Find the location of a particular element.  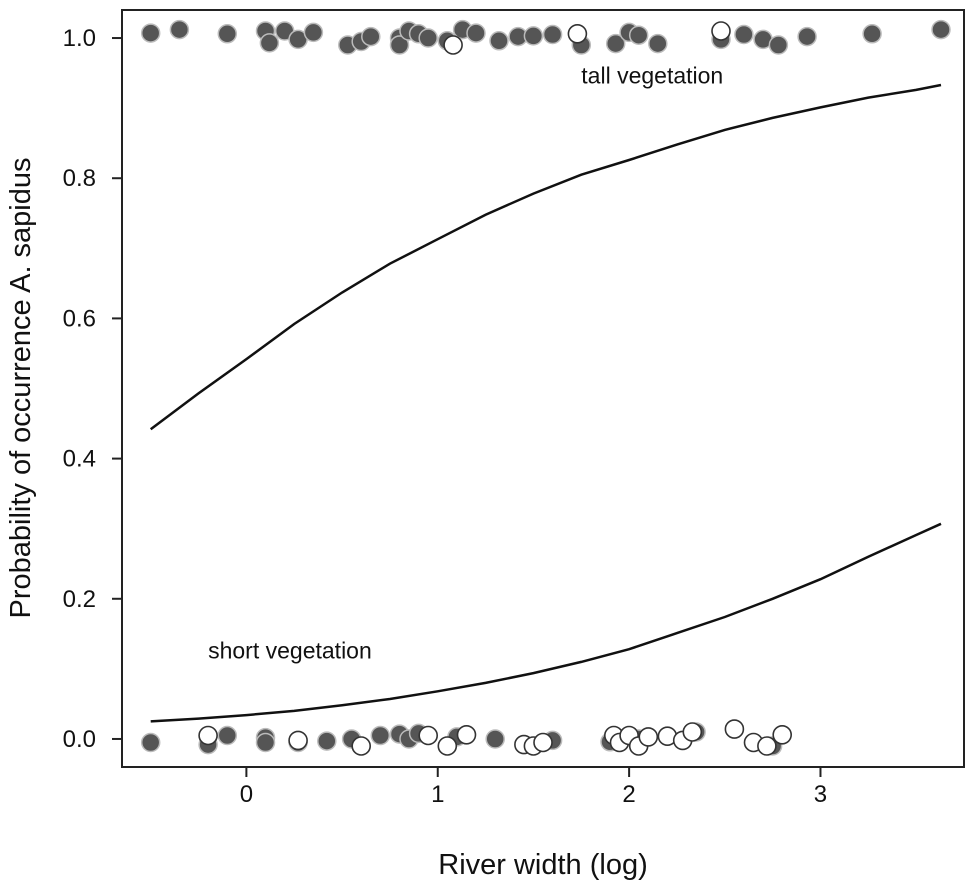

curve-label: short vegetation is located at coordinates (290, 650).